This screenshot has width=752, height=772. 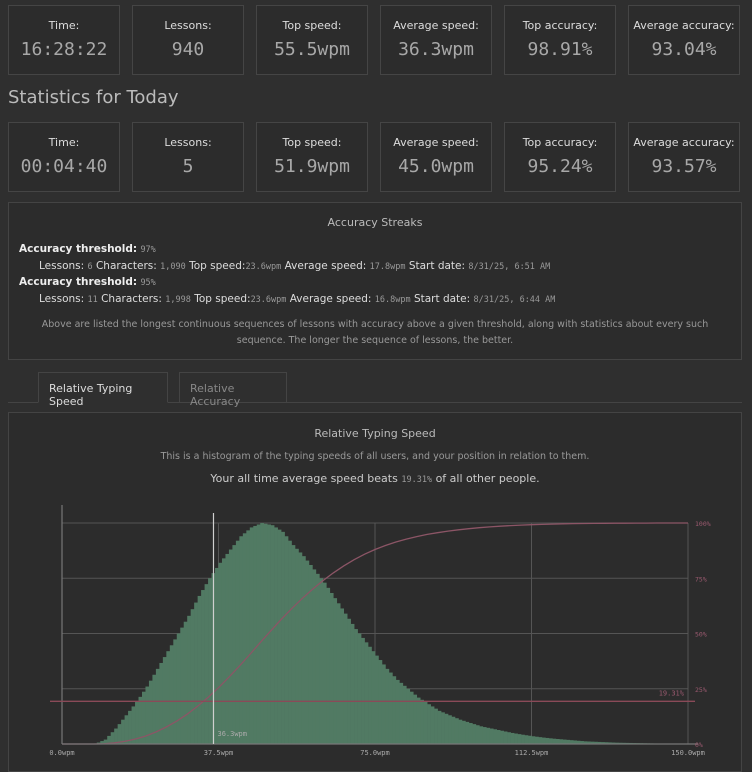 I want to click on tab-relative-typing-speed: Relative Typing Speed, so click(x=103, y=387).